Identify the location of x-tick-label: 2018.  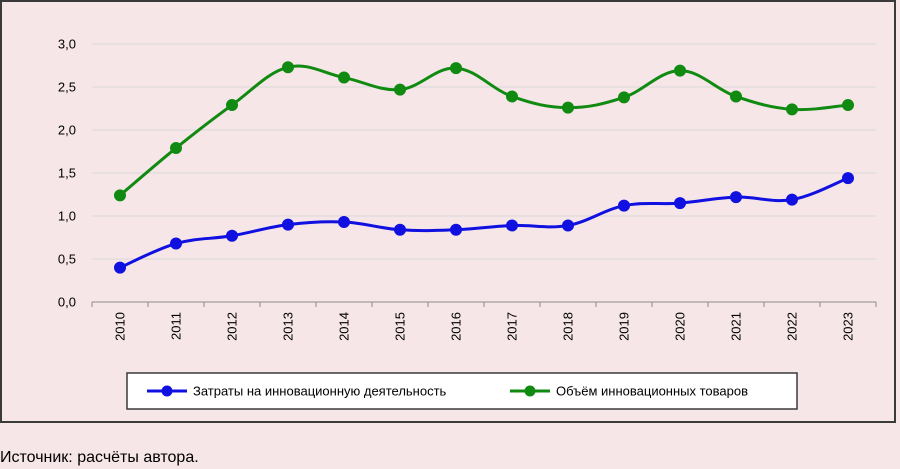
(568, 326).